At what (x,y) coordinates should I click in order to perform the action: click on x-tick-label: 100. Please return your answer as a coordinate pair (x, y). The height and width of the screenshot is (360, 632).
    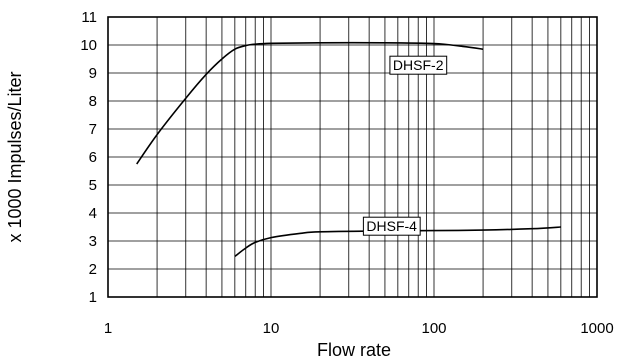
    Looking at the image, I should click on (433, 328).